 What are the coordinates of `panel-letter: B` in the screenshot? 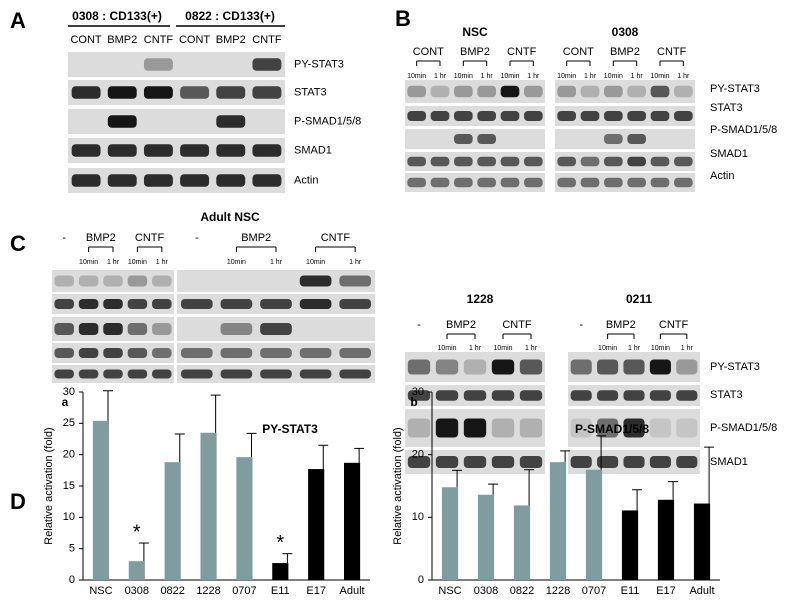 It's located at (403, 18).